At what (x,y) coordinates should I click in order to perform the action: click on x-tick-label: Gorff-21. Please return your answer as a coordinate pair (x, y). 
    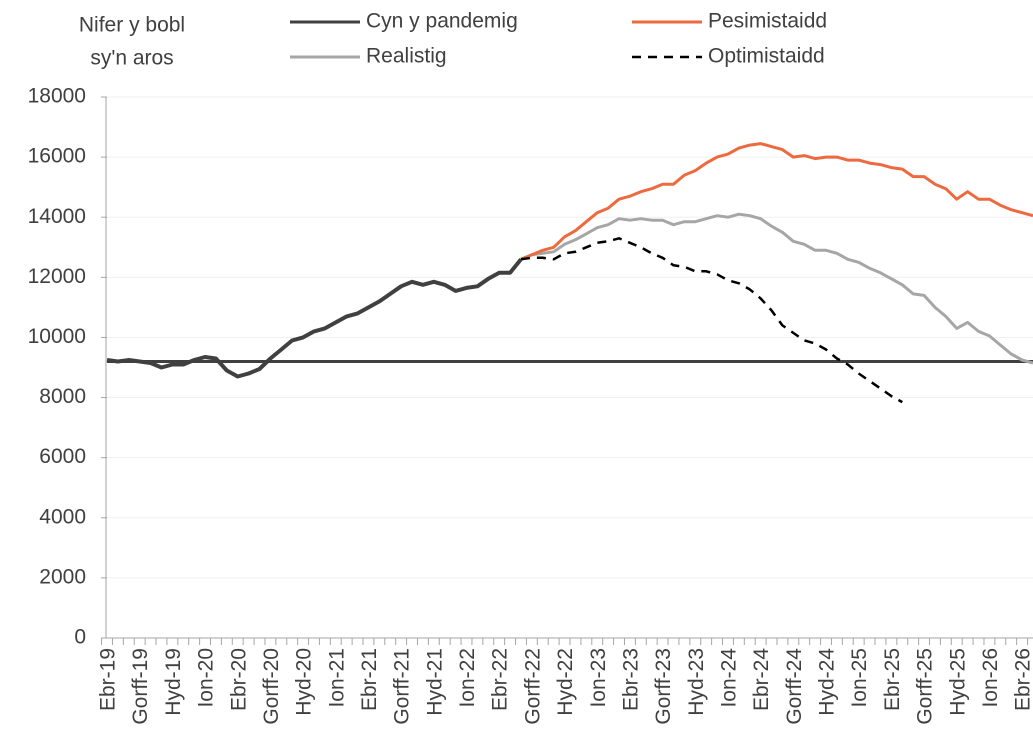
    Looking at the image, I should click on (402, 686).